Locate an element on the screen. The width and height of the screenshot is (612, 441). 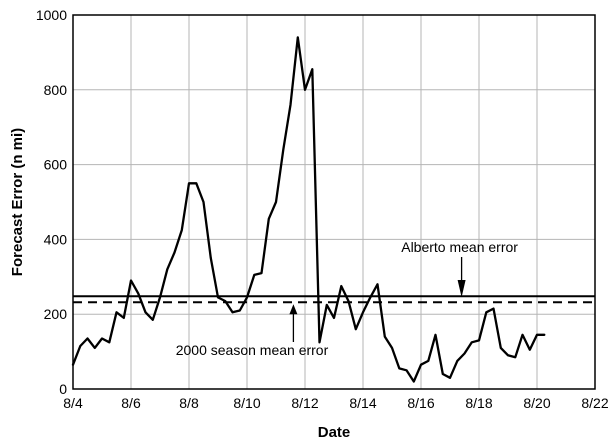
y-tick-label: 0 is located at coordinates (63, 389).